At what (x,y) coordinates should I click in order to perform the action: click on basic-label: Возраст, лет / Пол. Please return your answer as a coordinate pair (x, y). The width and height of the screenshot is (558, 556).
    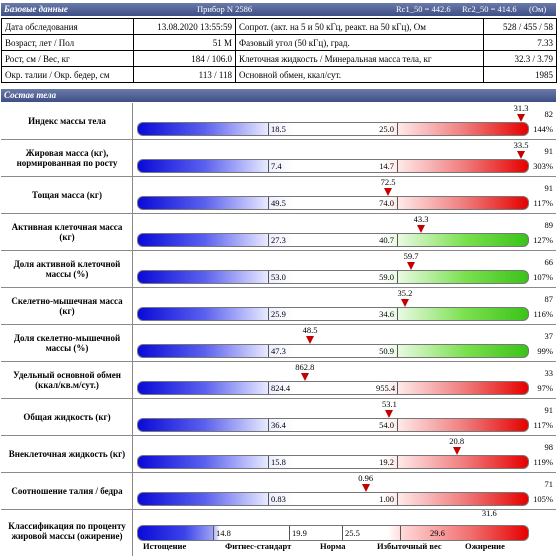
    Looking at the image, I should click on (67, 42).